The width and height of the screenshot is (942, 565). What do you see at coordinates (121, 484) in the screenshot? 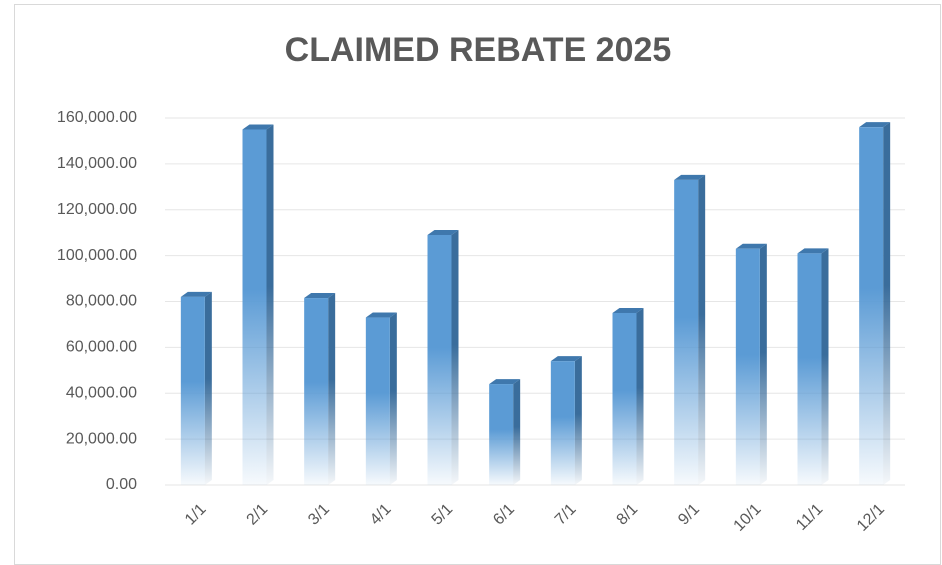
I see `y-tick-label: 0.00` at bounding box center [121, 484].